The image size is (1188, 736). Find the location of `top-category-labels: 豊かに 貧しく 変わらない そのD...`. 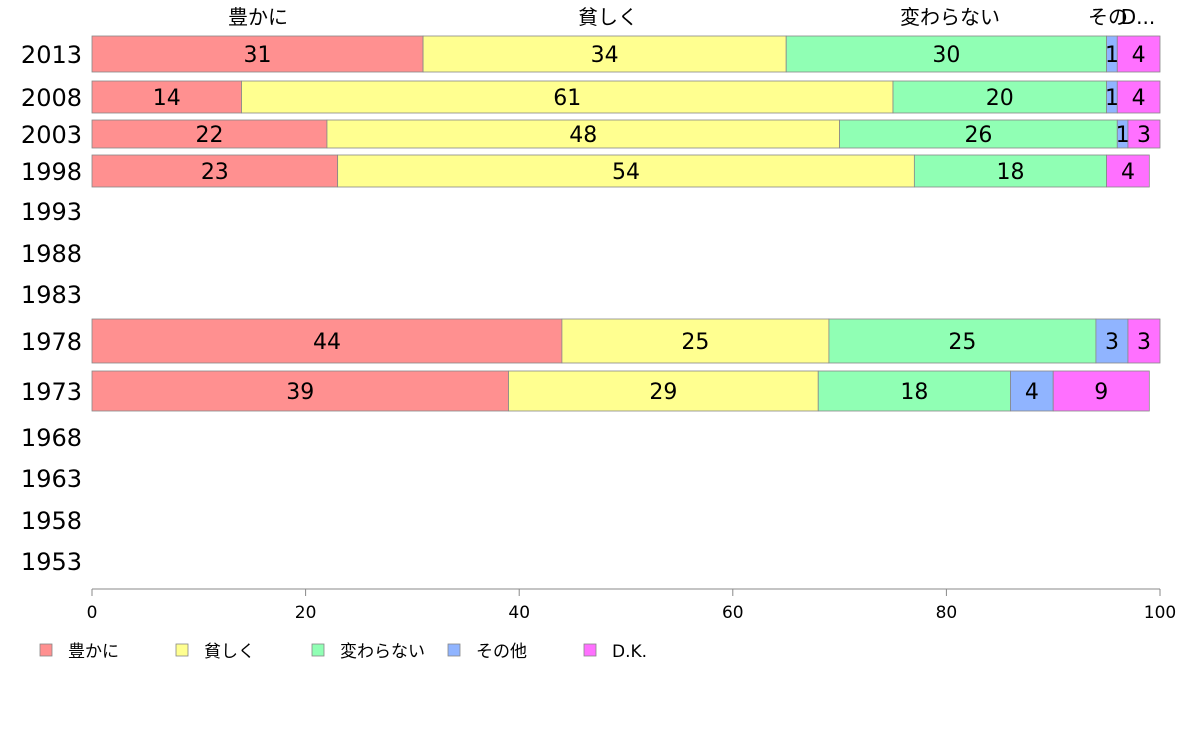

top-category-labels: 豊かに 貧しく 変わらない そのD... is located at coordinates (691, 17).